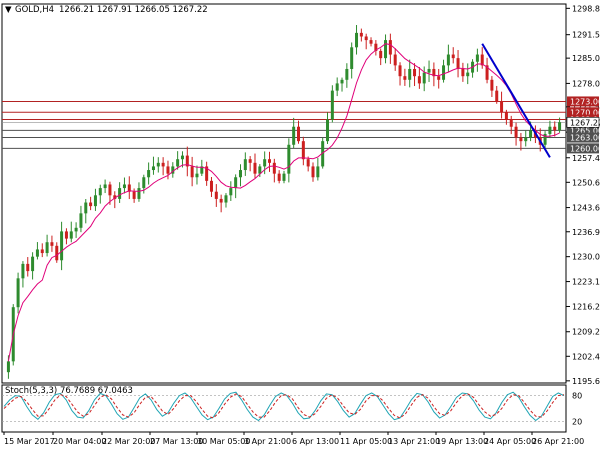 The height and width of the screenshot is (450, 600). What do you see at coordinates (223, 441) in the screenshot?
I see `time-tick-label: 30 Mar 05:00` at bounding box center [223, 441].